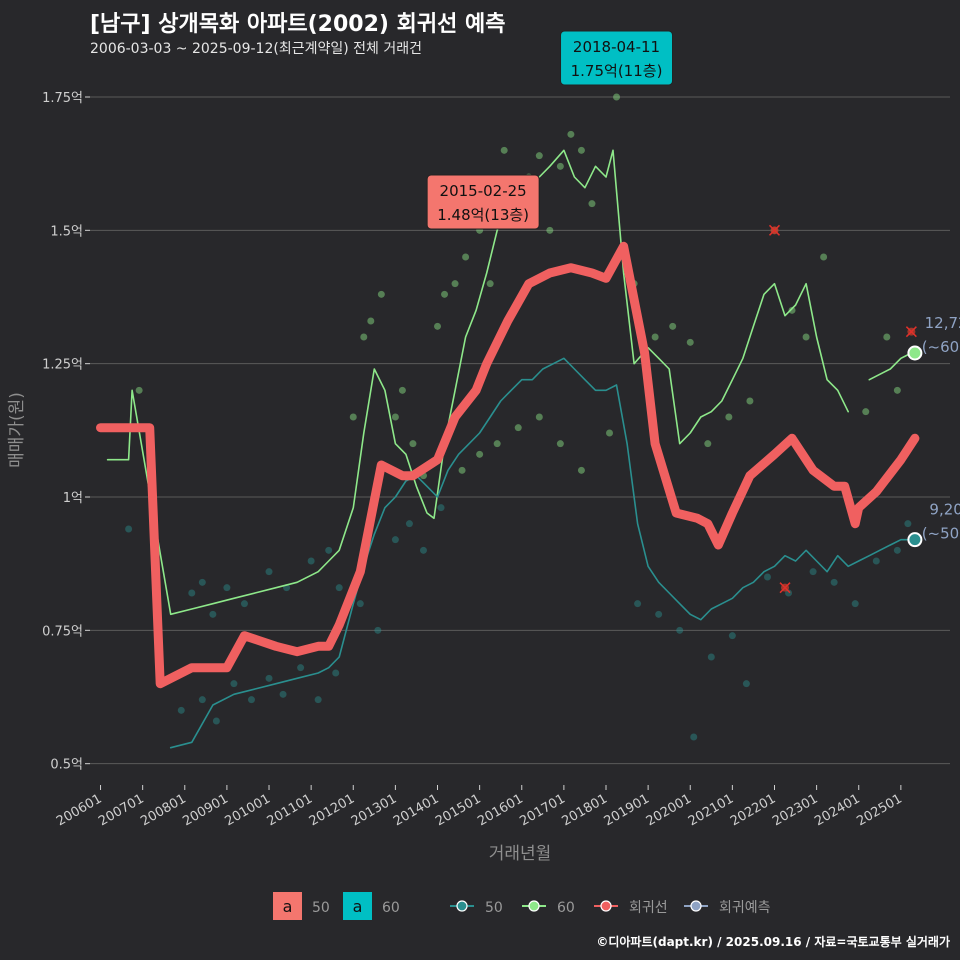  What do you see at coordinates (458, 810) in the screenshot?
I see `x-tick-label: 201501` at bounding box center [458, 810].